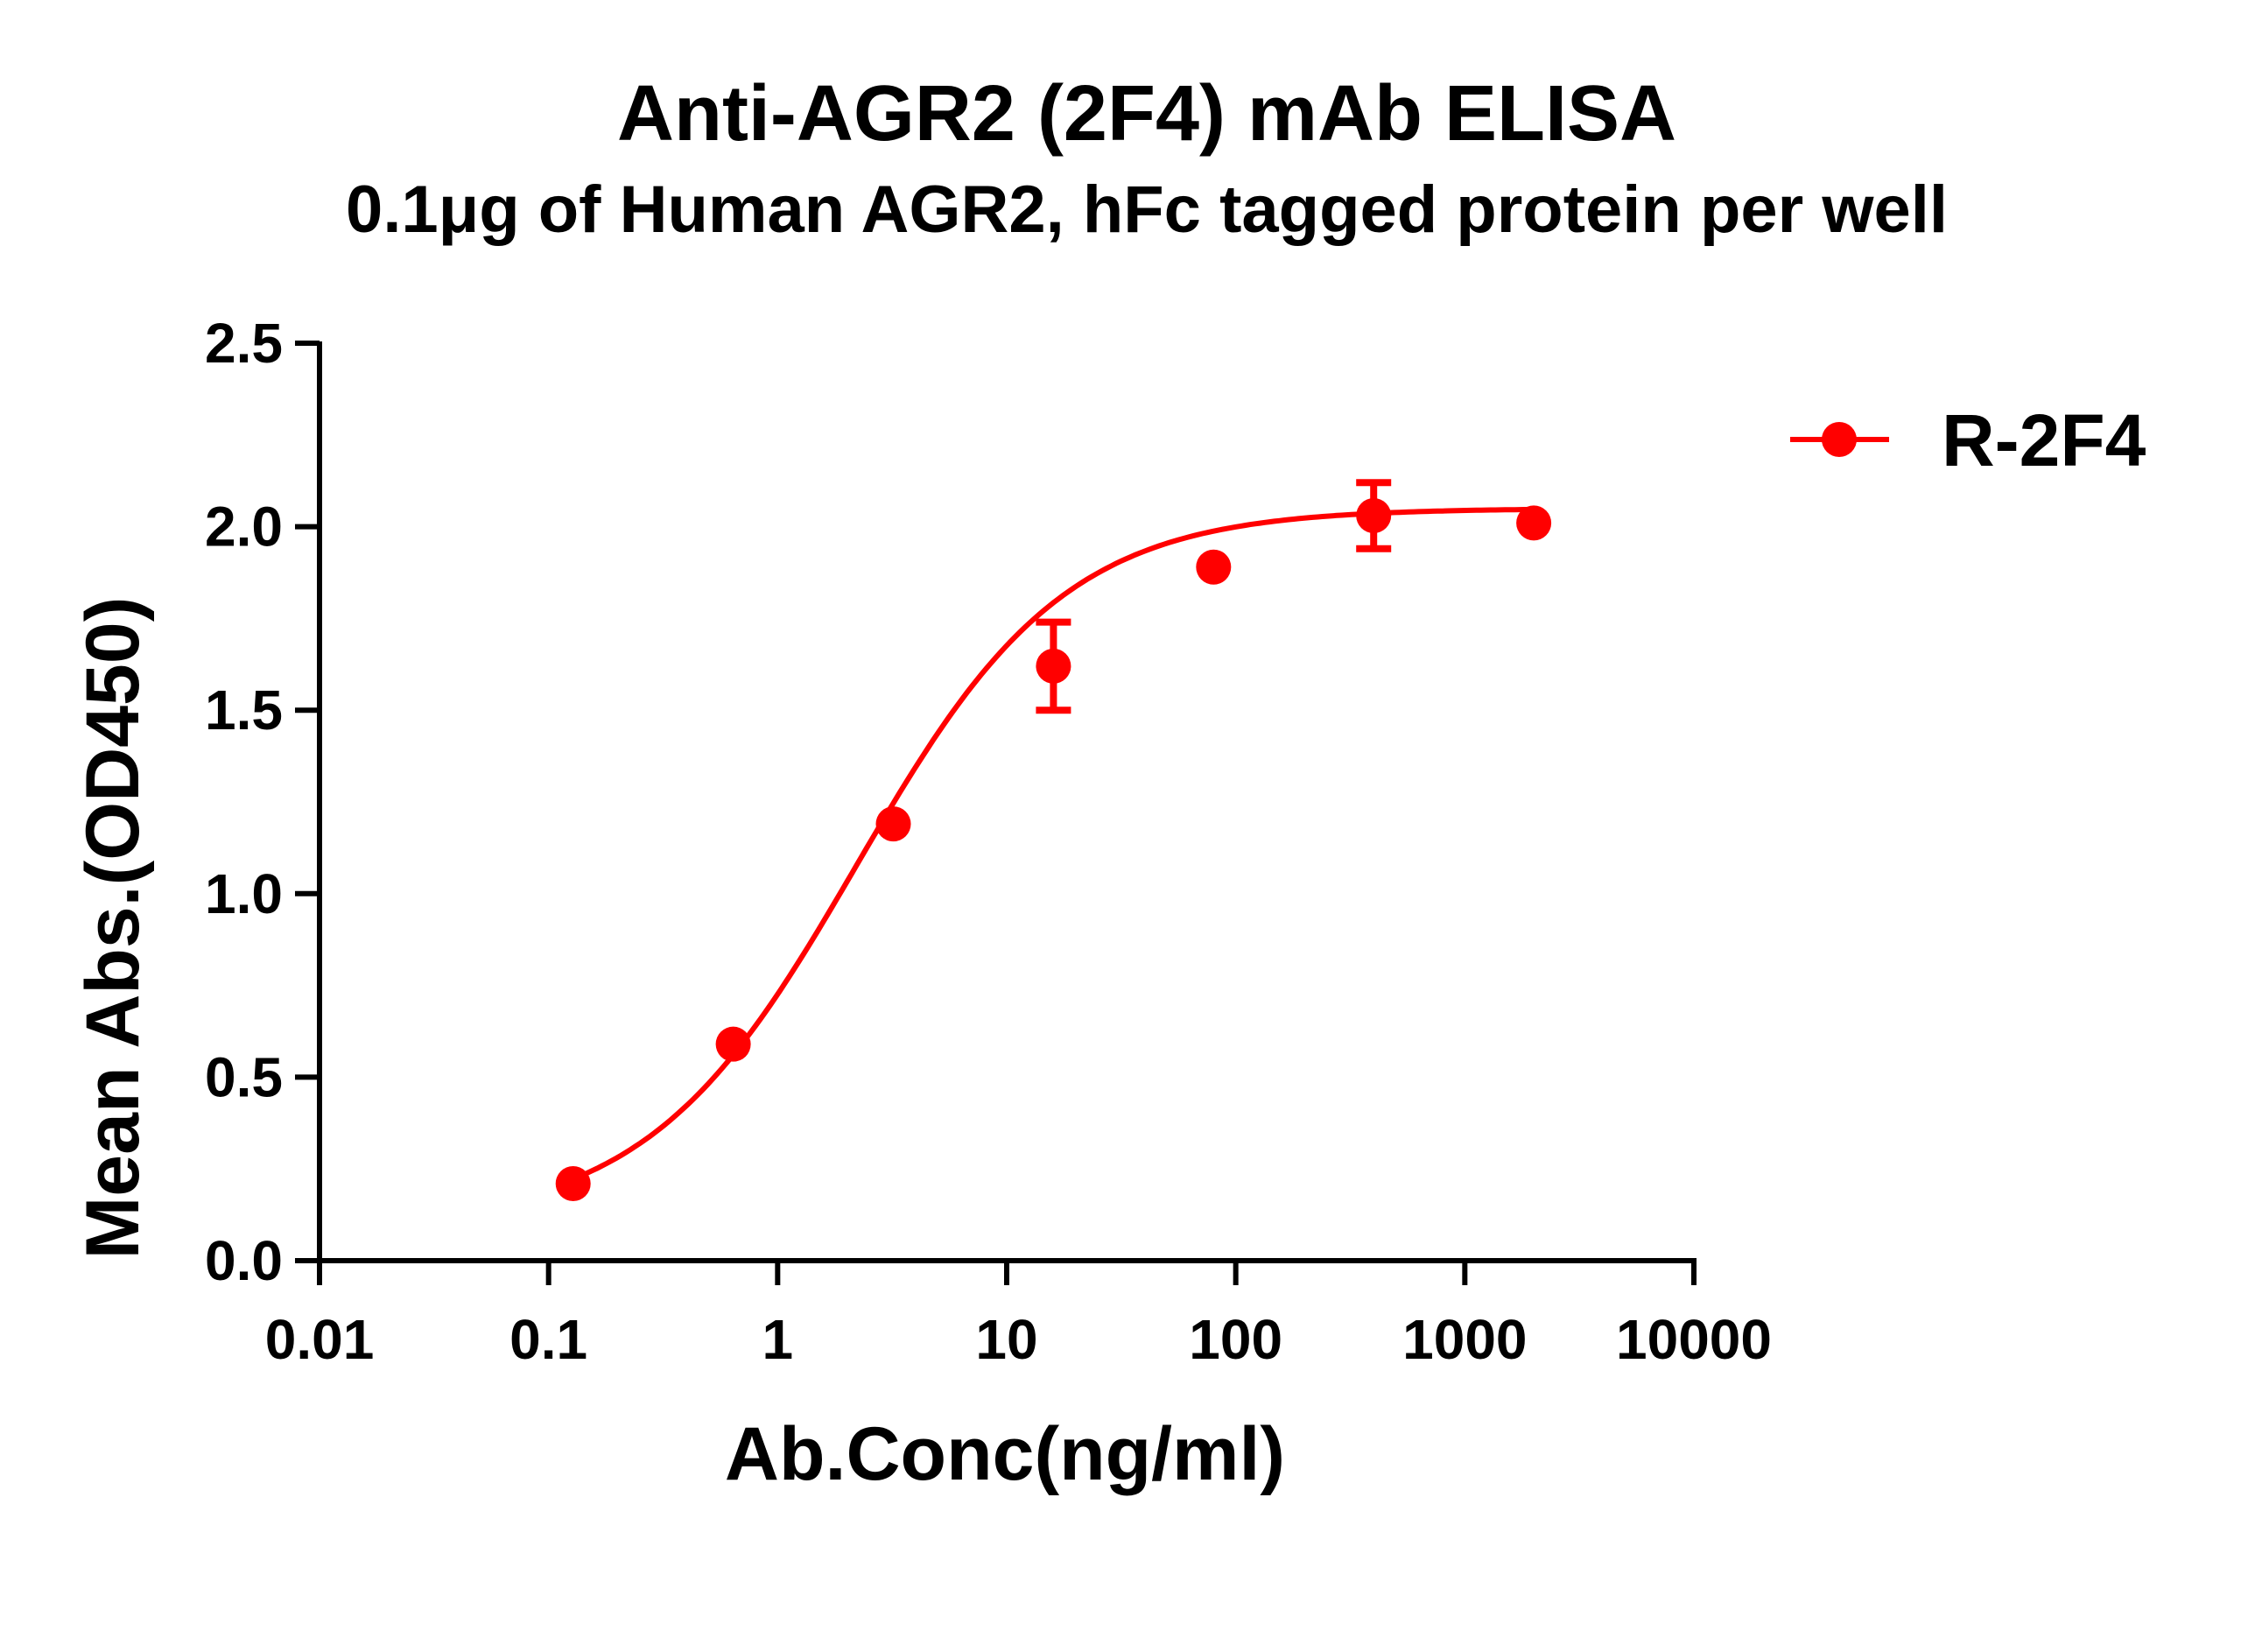 The image size is (2241, 1652). Describe the element at coordinates (244, 343) in the screenshot. I see `y-tick-label: 2.5` at that location.